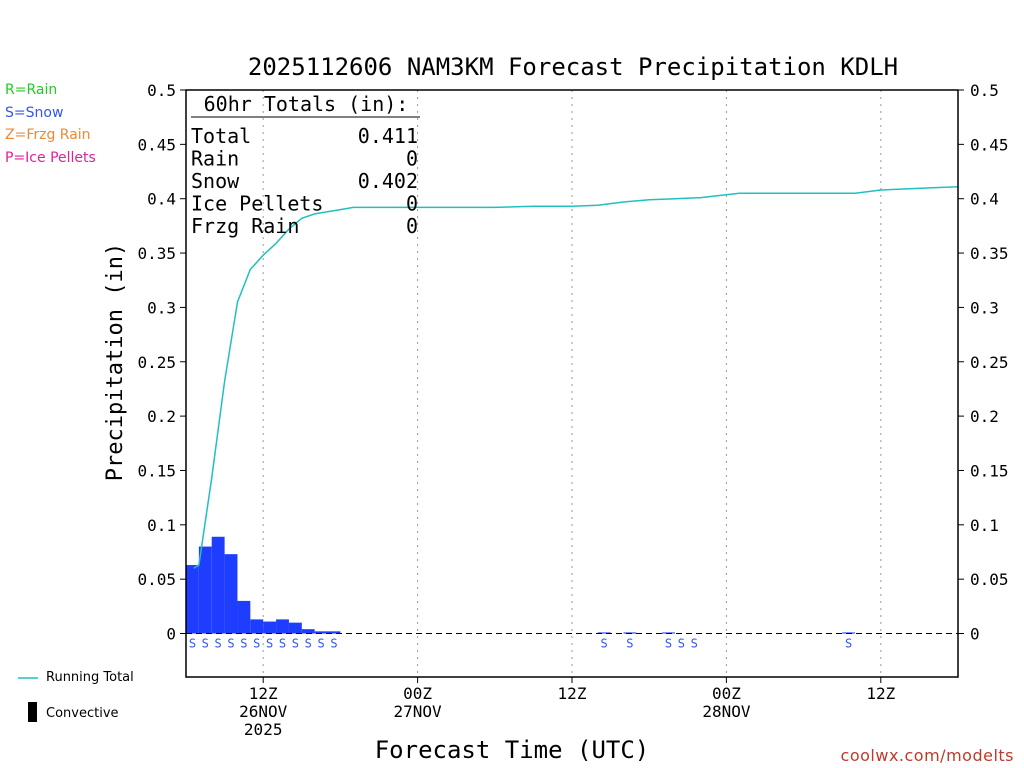 Image resolution: width=1024 pixels, height=768 pixels. I want to click on ptype-legend-ice: P=Ice Pellets, so click(50, 158).